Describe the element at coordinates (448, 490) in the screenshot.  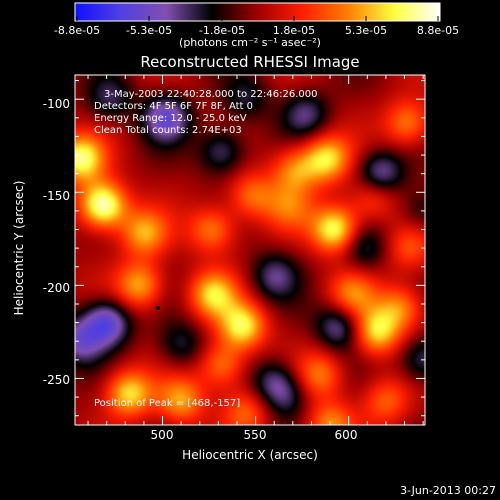
I see `footer-date: 3-Jun-2013 00:27` at that location.